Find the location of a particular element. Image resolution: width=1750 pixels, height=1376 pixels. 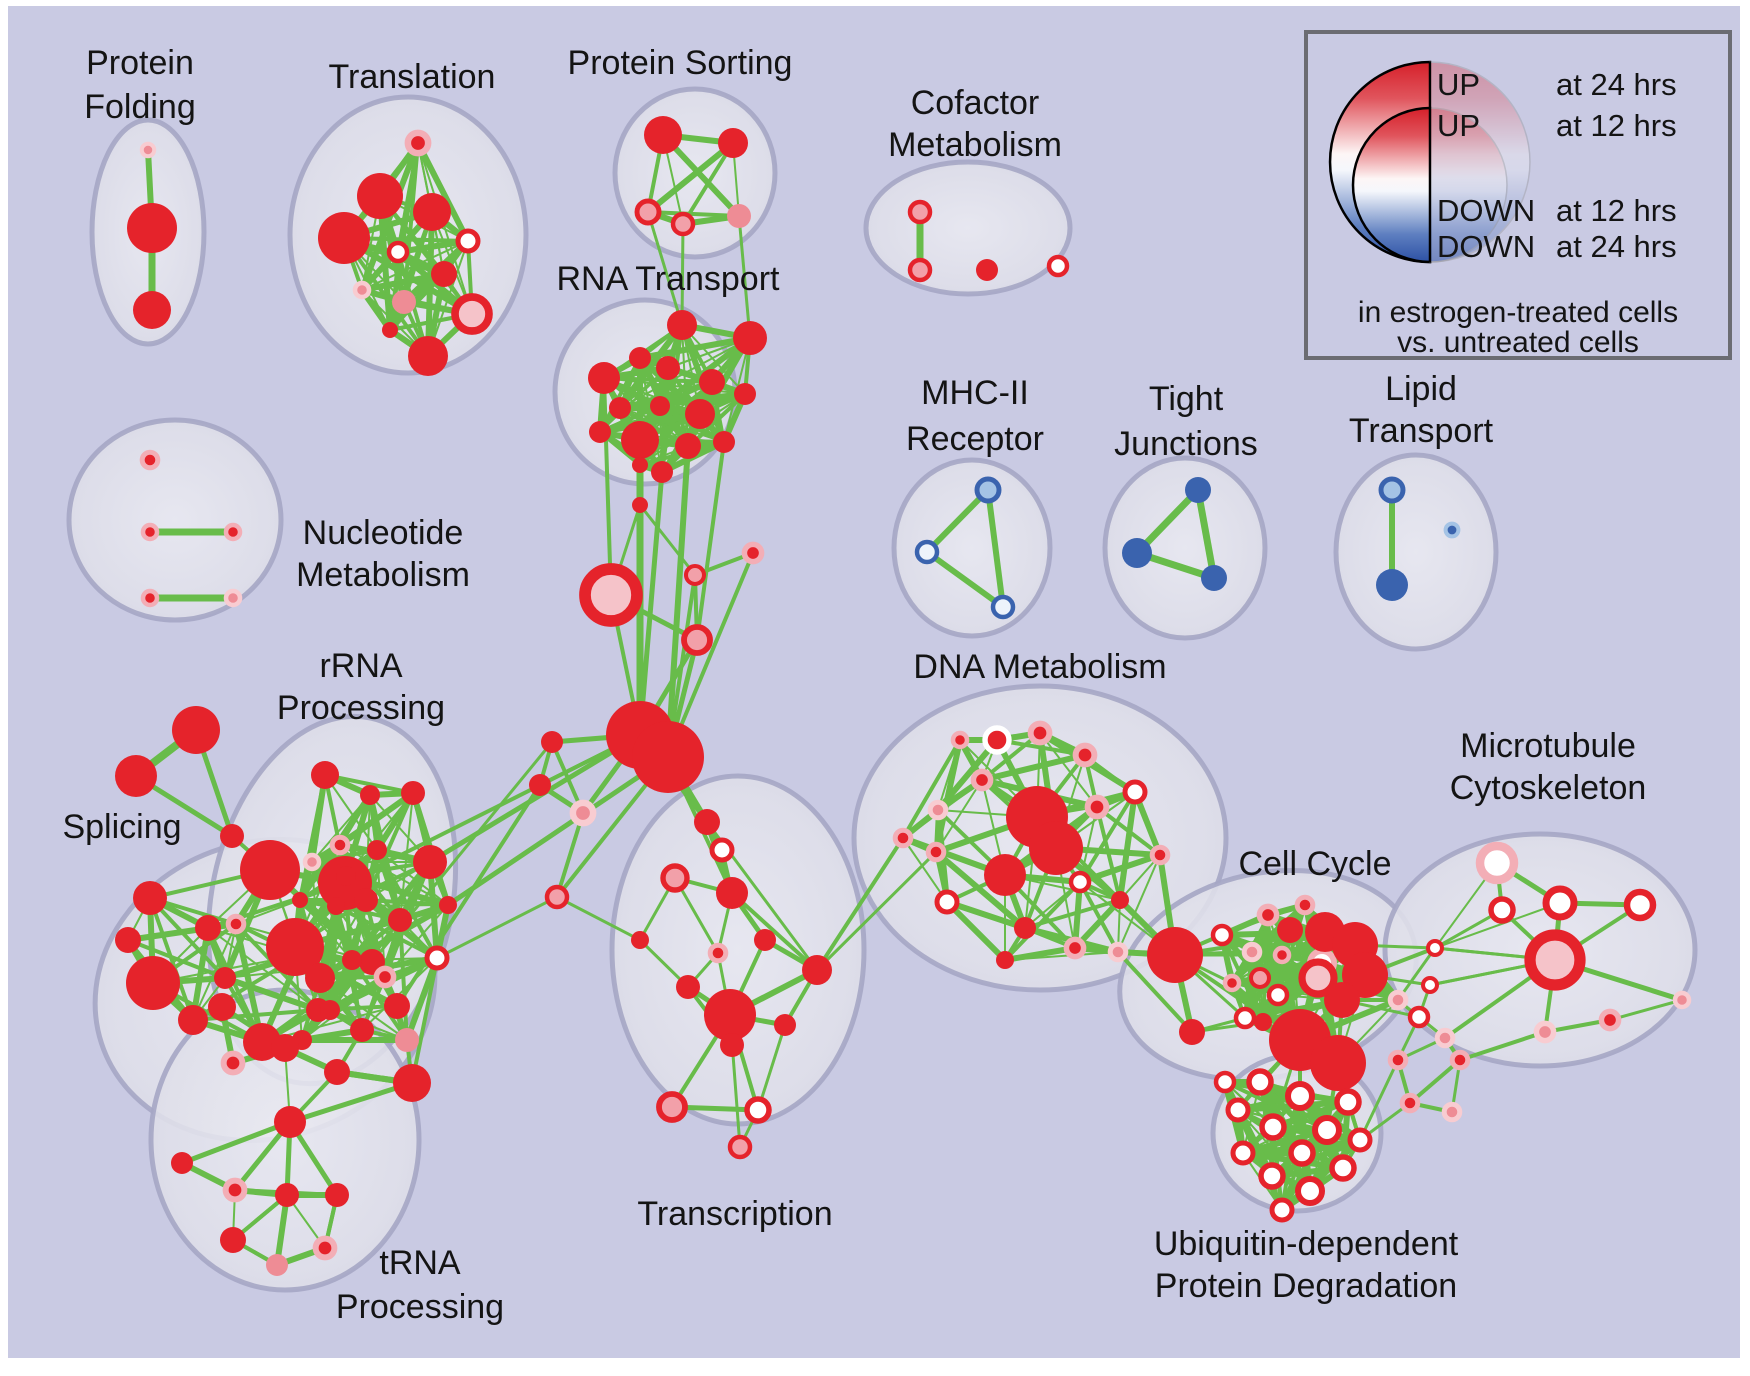

legend-inner-ring-right-icon is located at coordinates (1468, 185).